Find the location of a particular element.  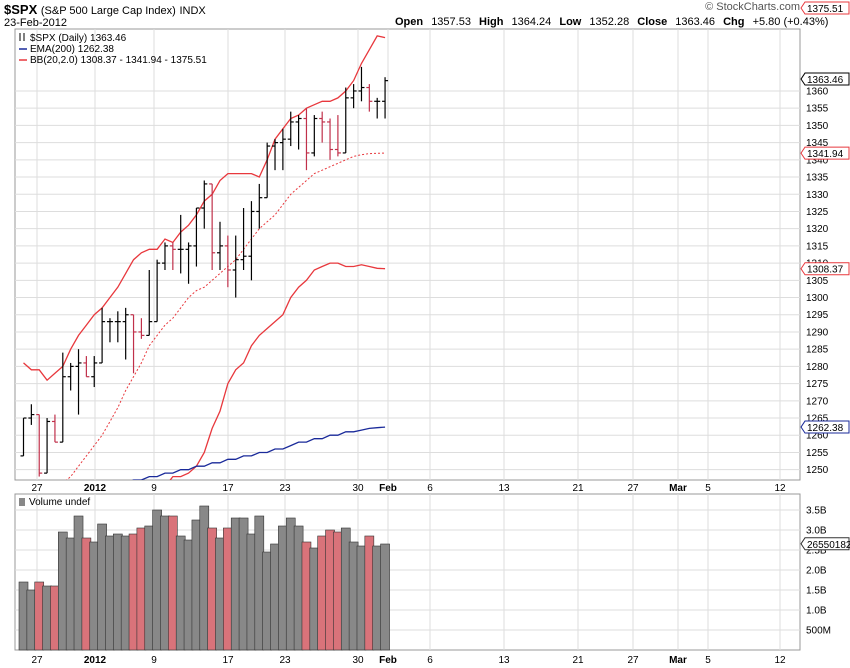

close-label: Close is located at coordinates (652, 22).